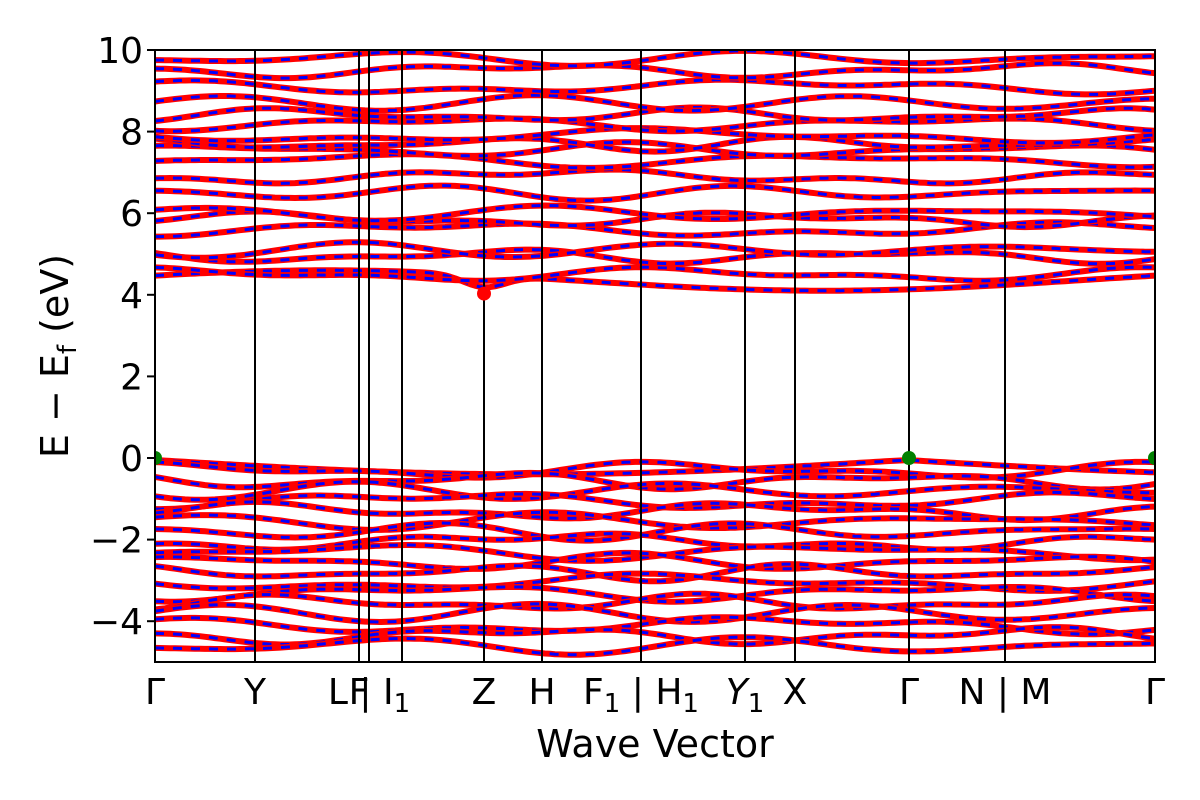 This screenshot has height=800, width=1200. I want to click on x-axis-ticks: Γ Y FL | I1 Z H F1 | H1 Y1 X Γ N | M Γ, so click(655, 695).